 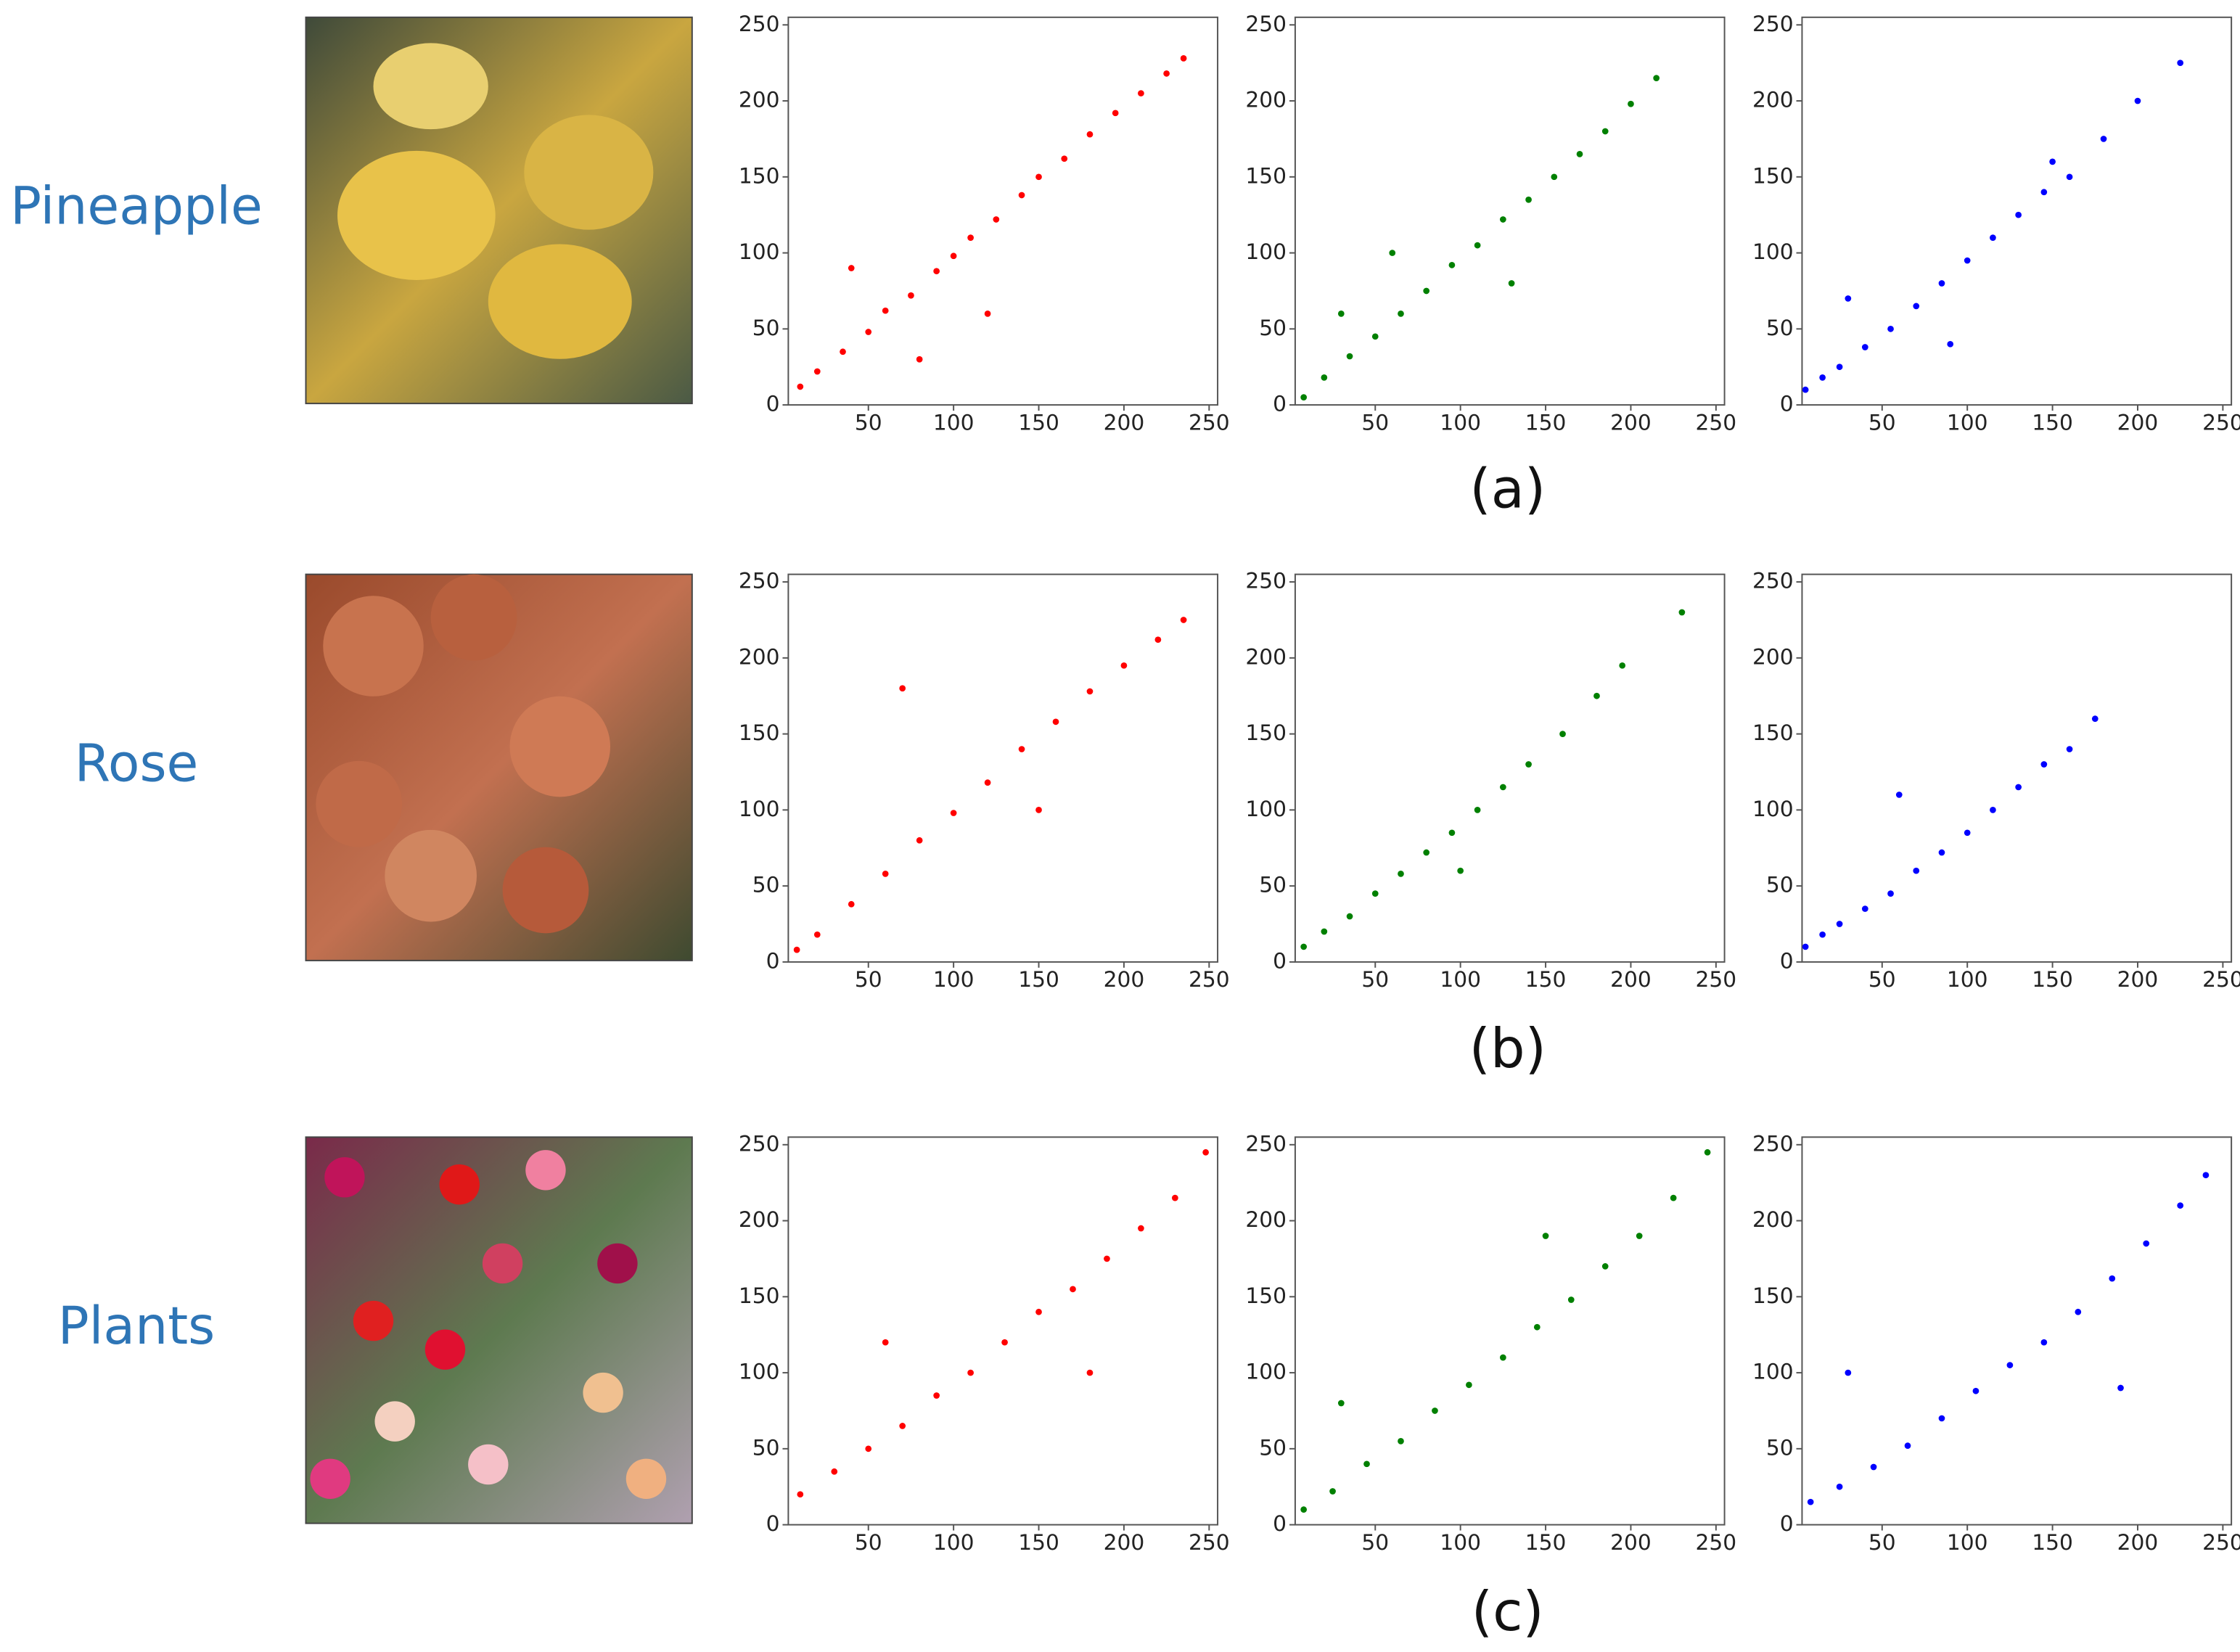 What do you see at coordinates (1507, 488) in the screenshot?
I see `panel-caption: (a)` at bounding box center [1507, 488].